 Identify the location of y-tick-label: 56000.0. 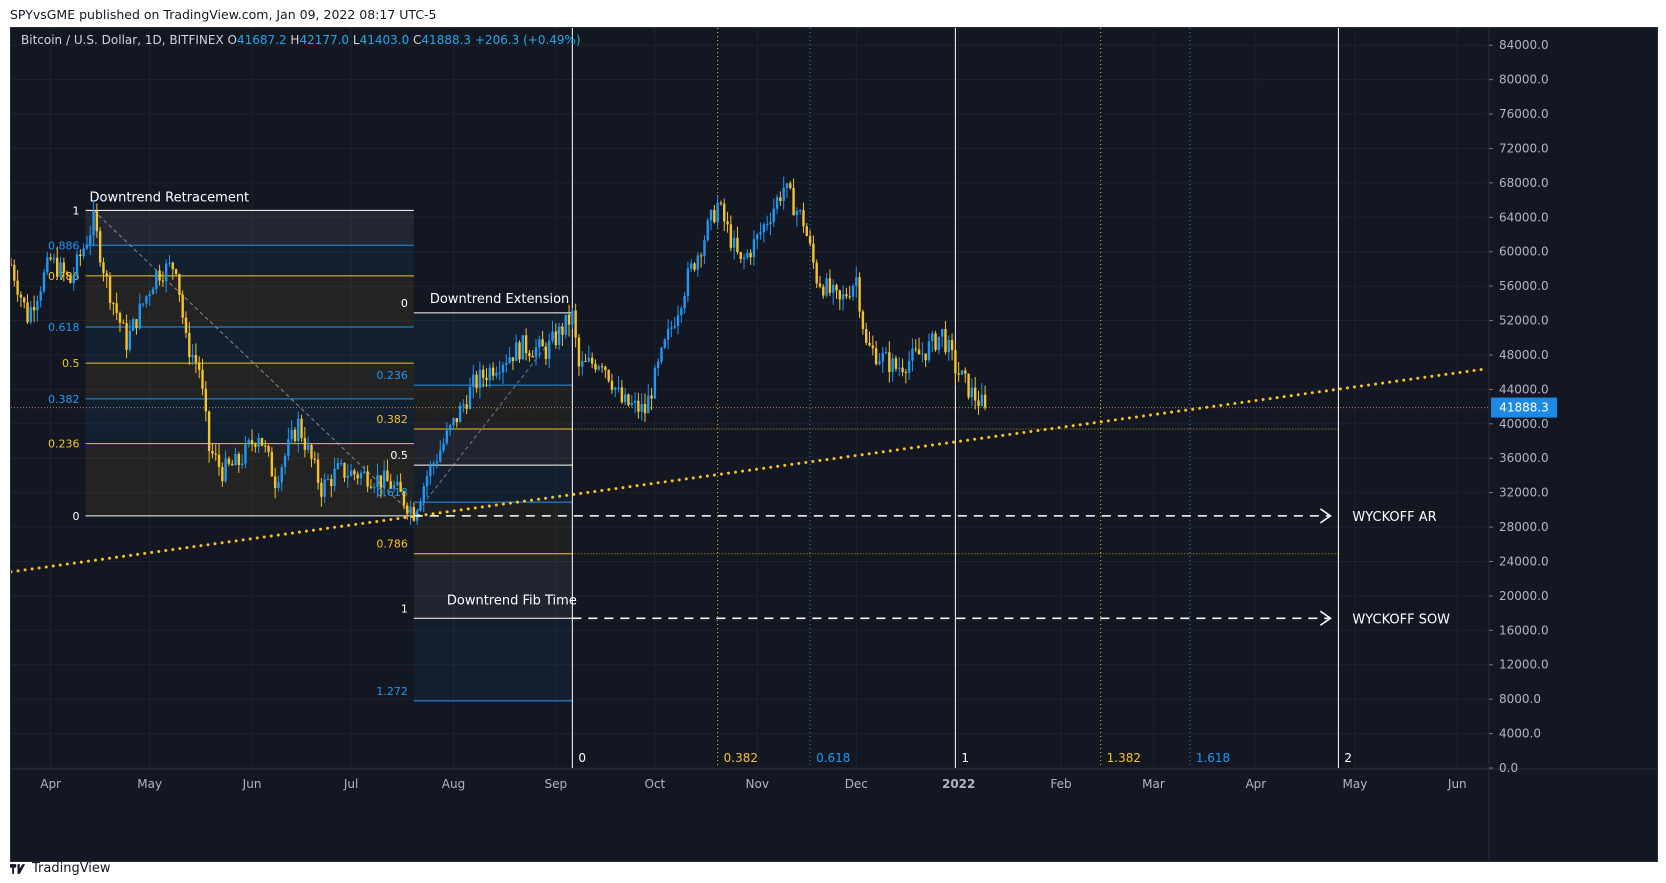
(1524, 286).